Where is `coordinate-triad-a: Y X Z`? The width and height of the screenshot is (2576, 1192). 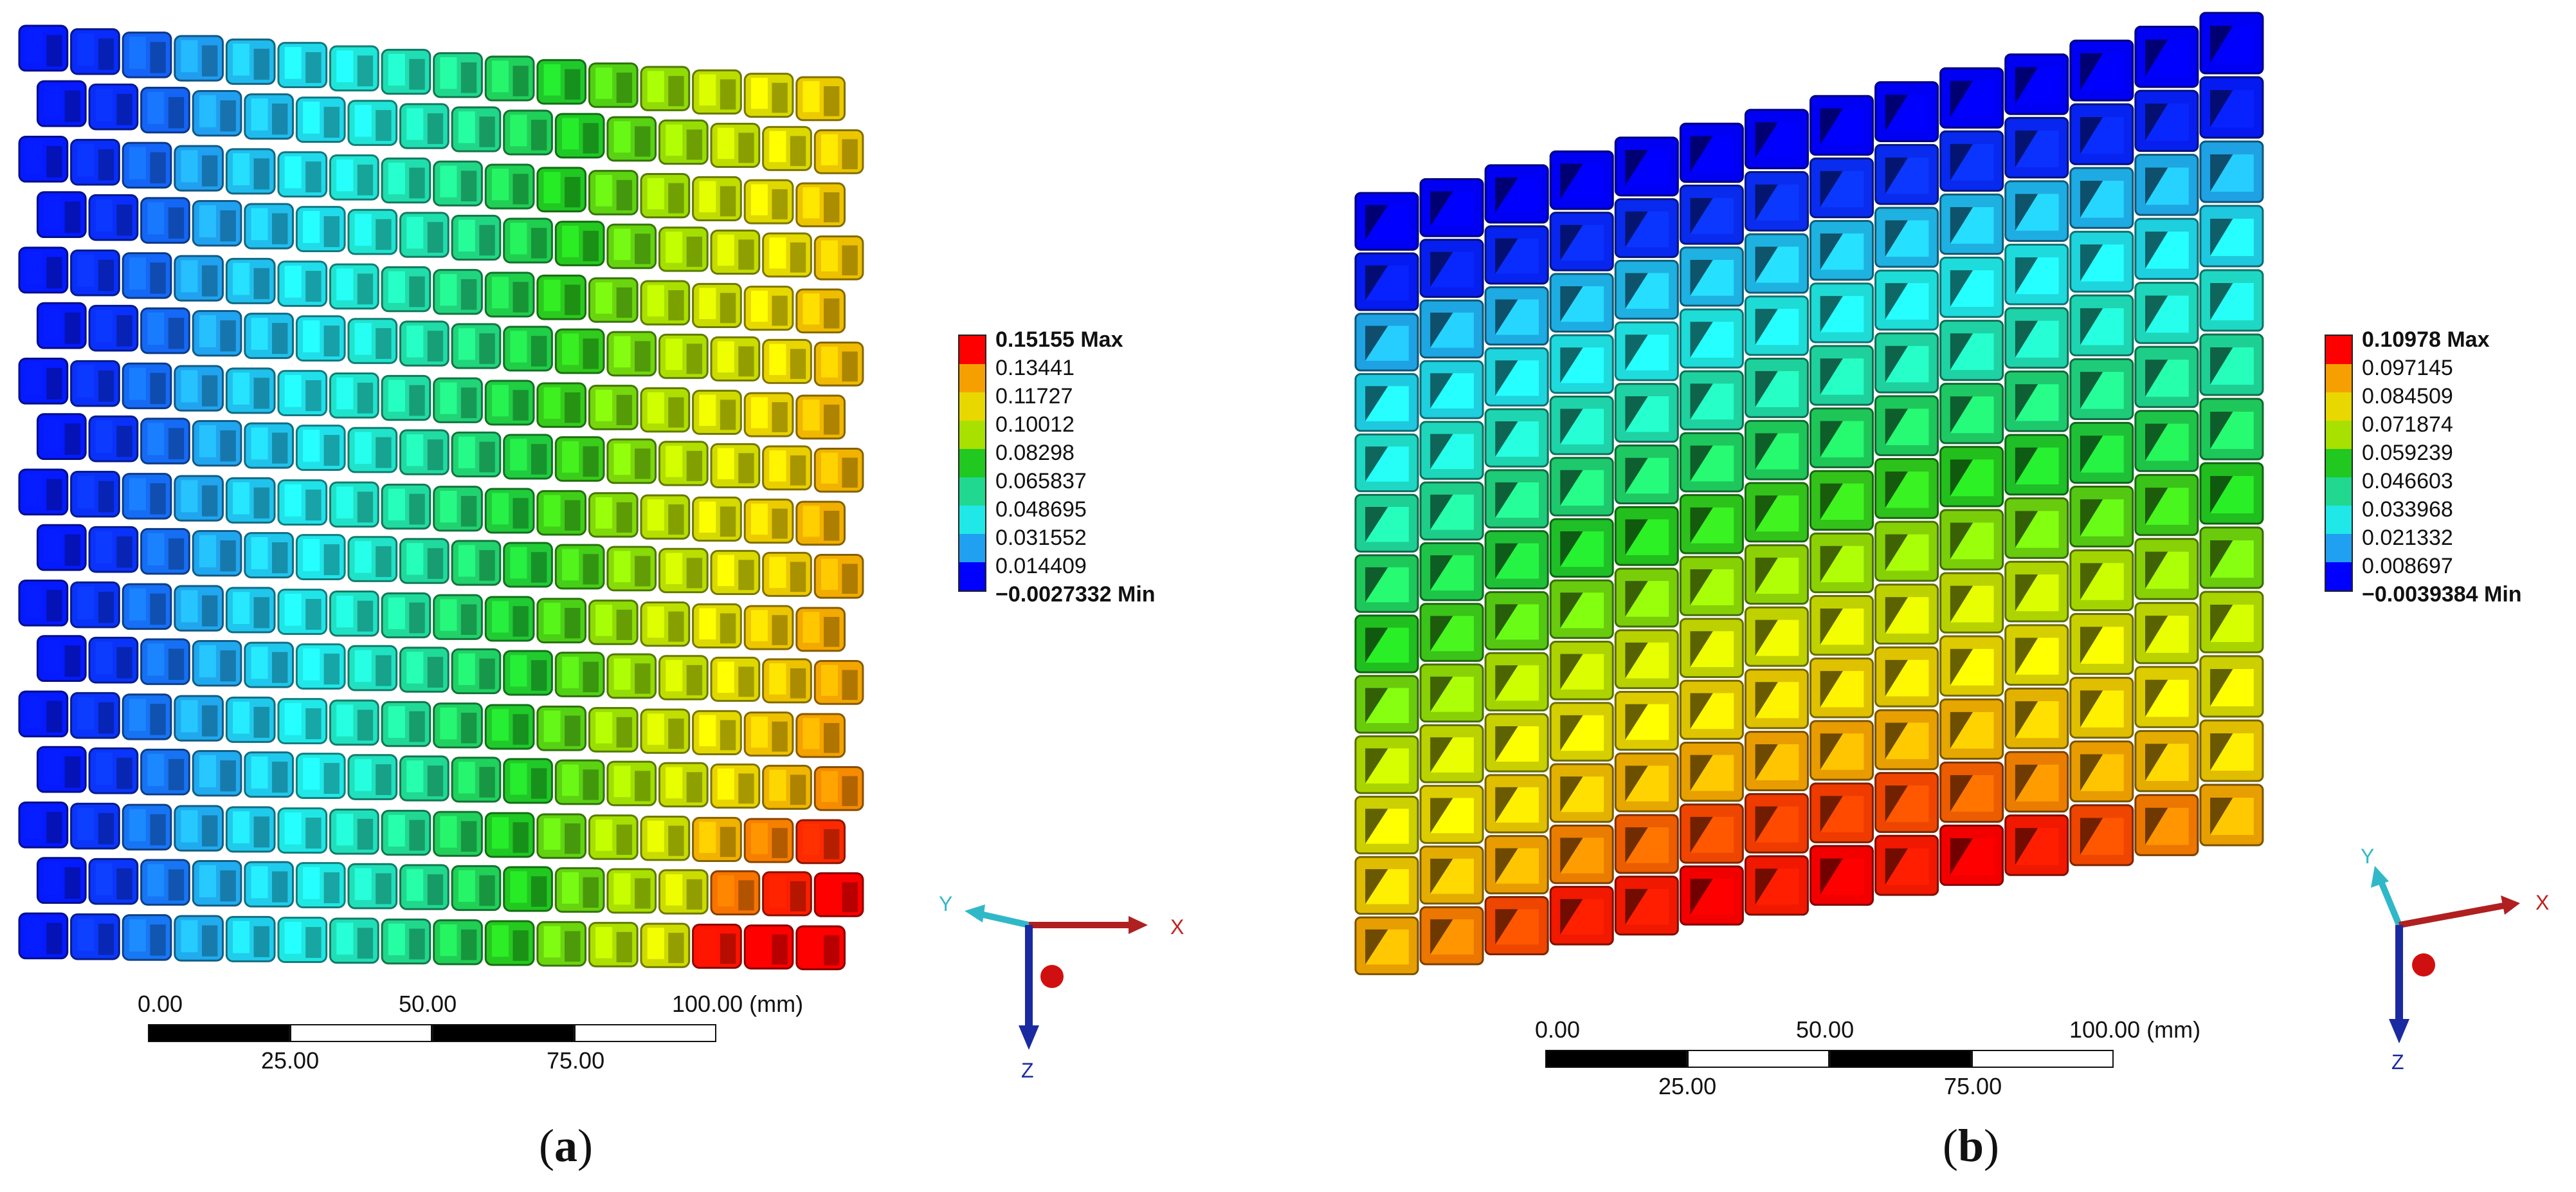 coordinate-triad-a: Y X Z is located at coordinates (1061, 987).